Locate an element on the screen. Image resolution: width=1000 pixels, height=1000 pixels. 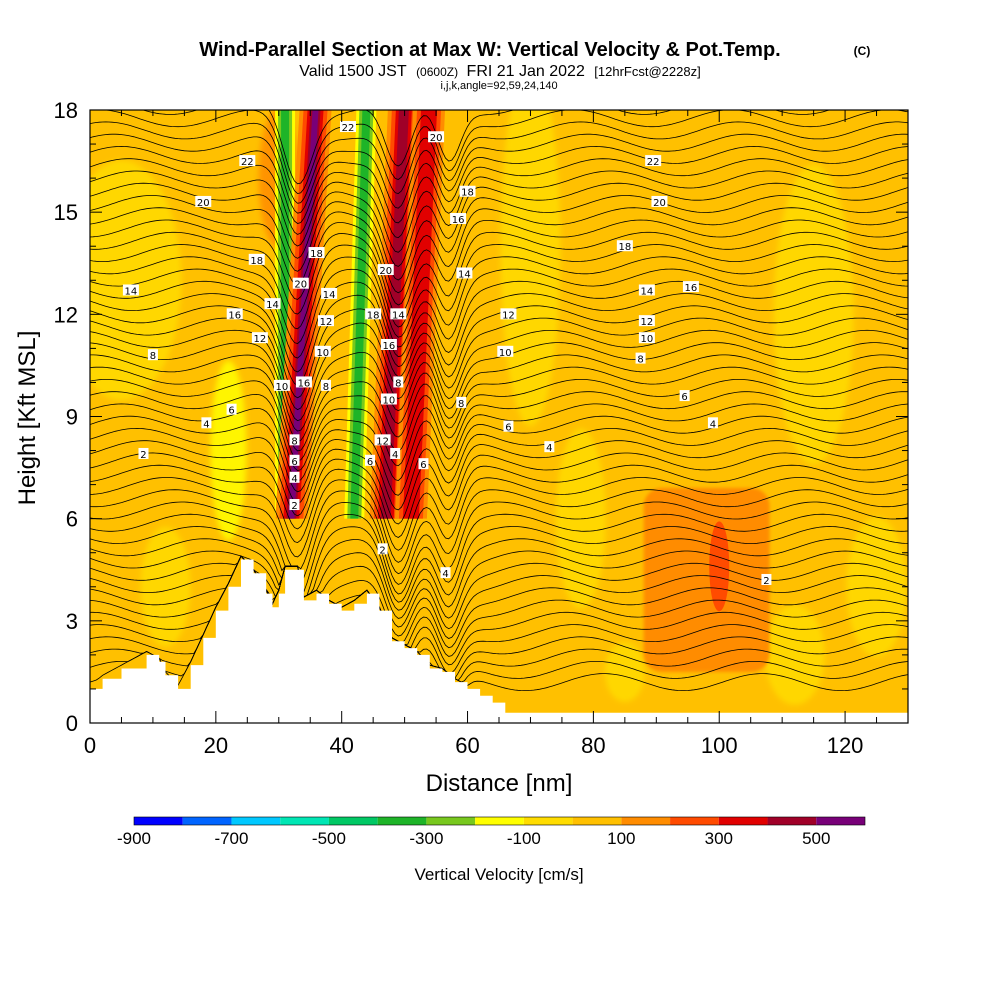
theta-contour-label-group-44: 4 is located at coordinates (549, 447).